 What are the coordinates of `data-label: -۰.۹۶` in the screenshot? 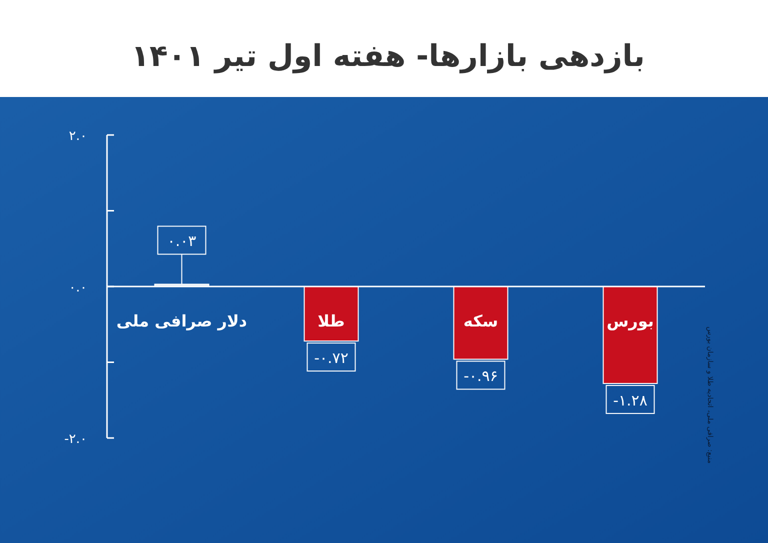 It's located at (481, 376).